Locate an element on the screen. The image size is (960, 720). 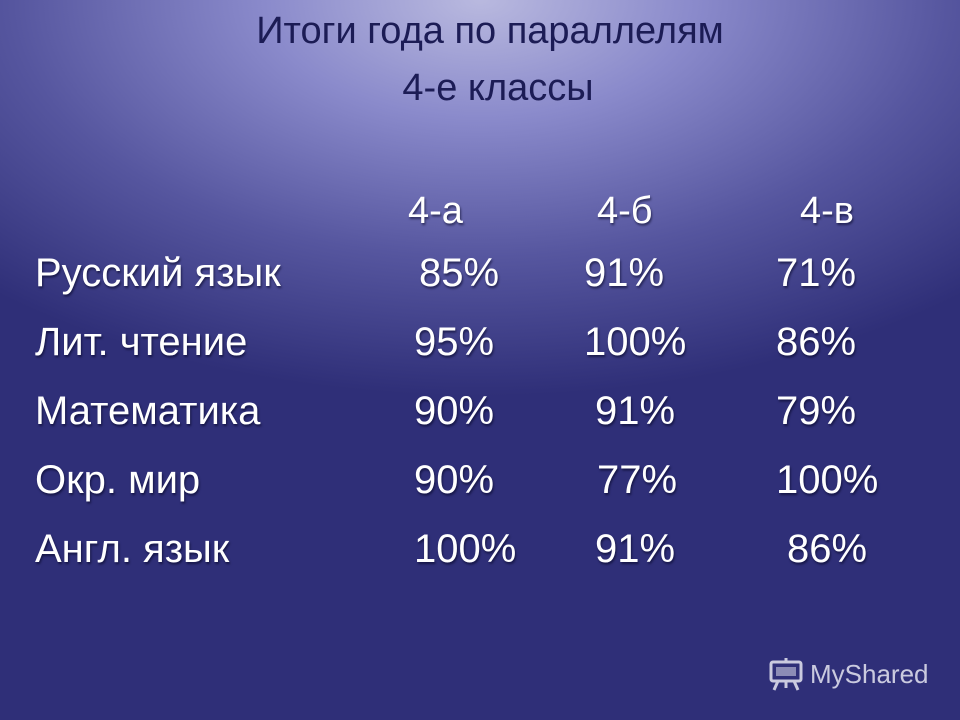
slide-subtitle: 4-е классы is located at coordinates (498, 88).